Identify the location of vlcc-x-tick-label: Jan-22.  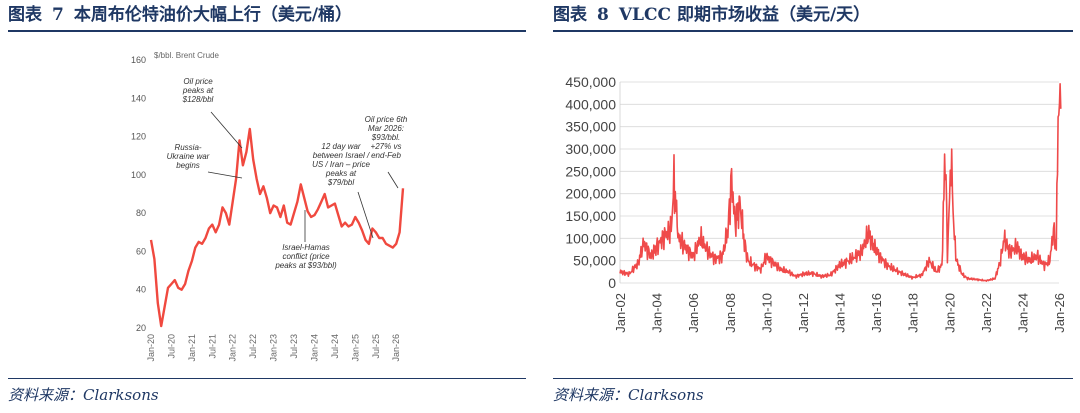
(986, 313).